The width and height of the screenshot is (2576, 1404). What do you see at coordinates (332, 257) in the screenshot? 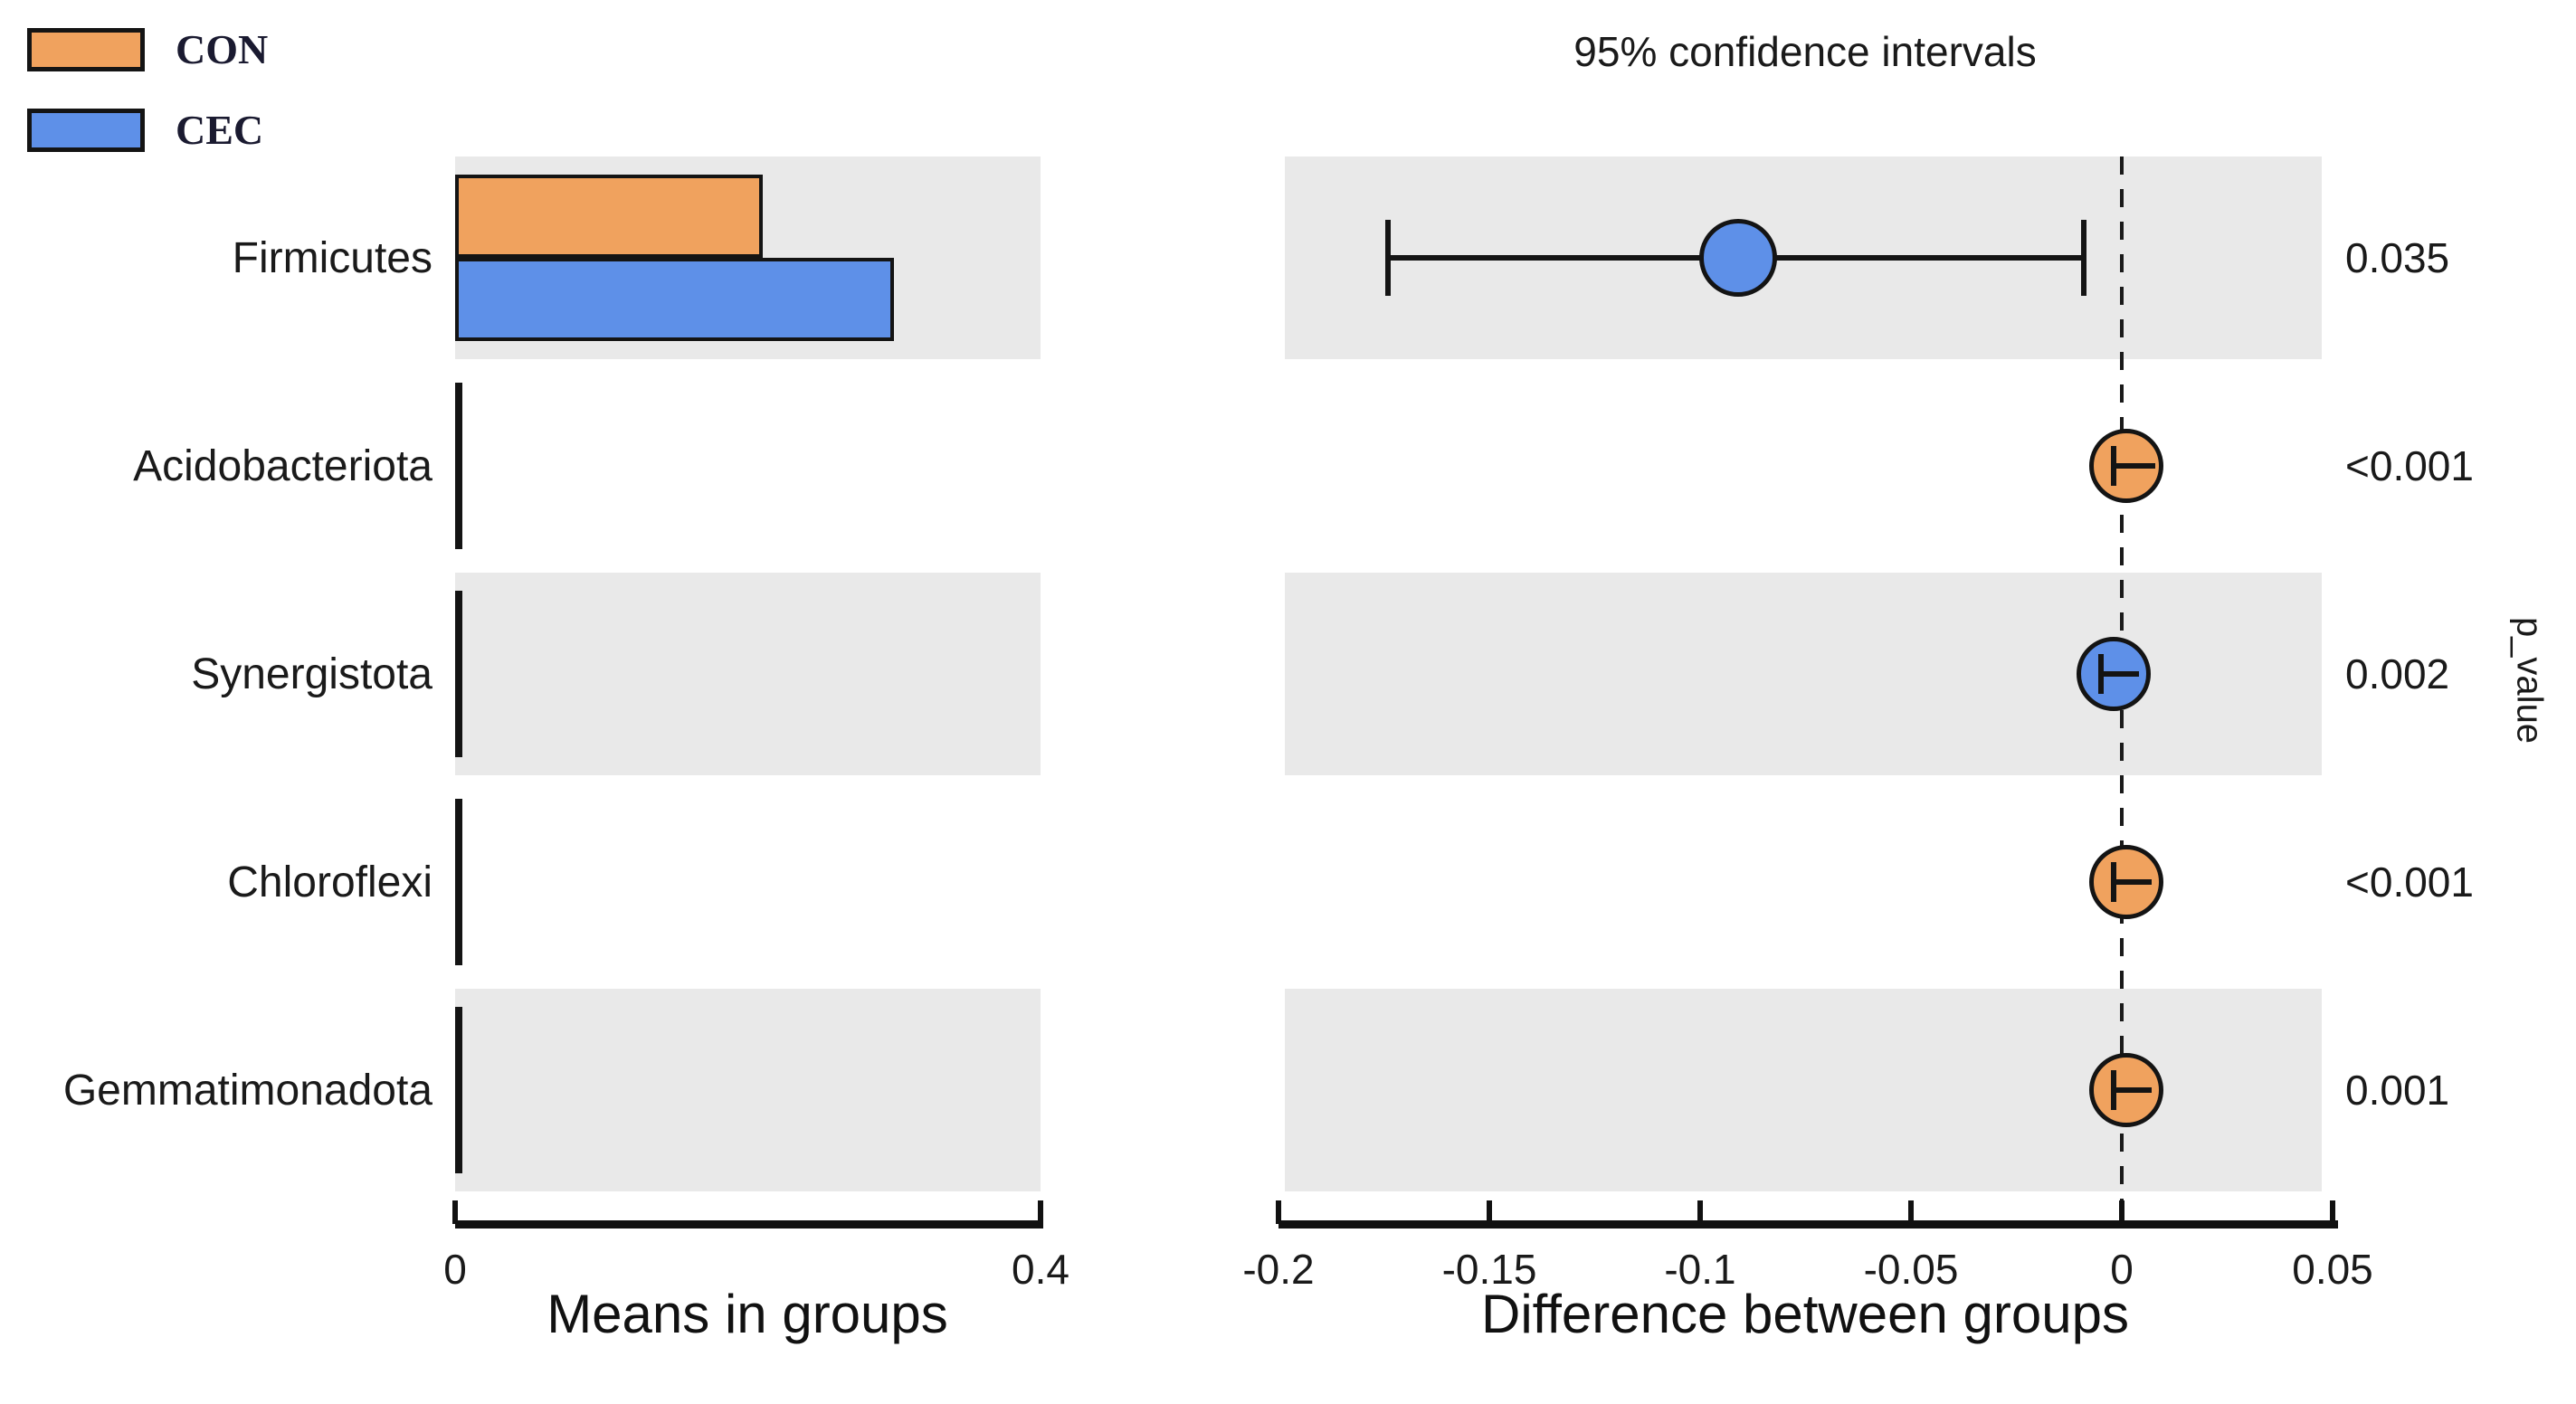
I see `taxon-label: Firmicutes` at bounding box center [332, 257].